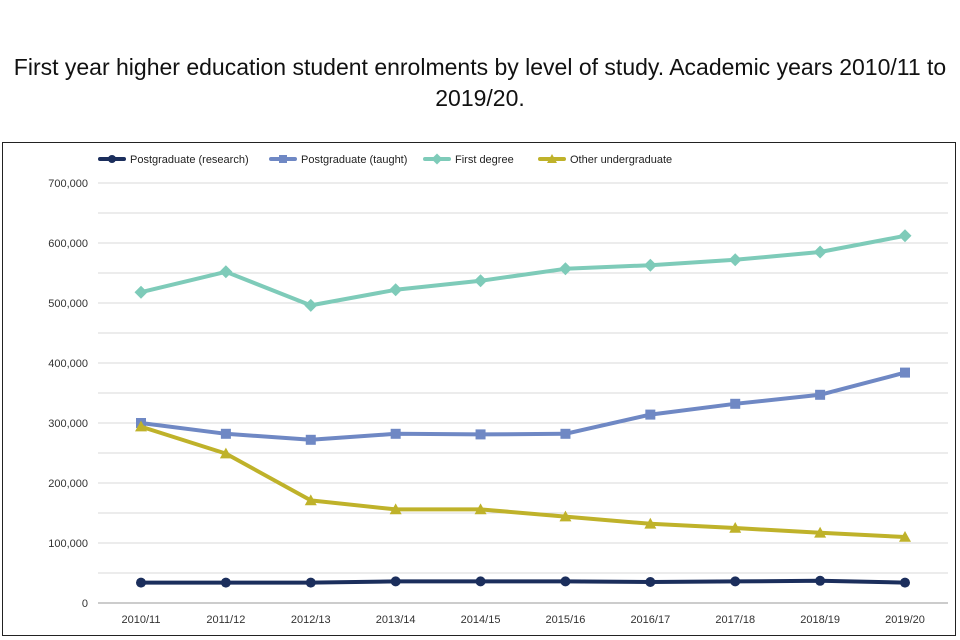 The image size is (960, 640). Describe the element at coordinates (112, 159) in the screenshot. I see `legend-marker-postgraduate-research` at that location.